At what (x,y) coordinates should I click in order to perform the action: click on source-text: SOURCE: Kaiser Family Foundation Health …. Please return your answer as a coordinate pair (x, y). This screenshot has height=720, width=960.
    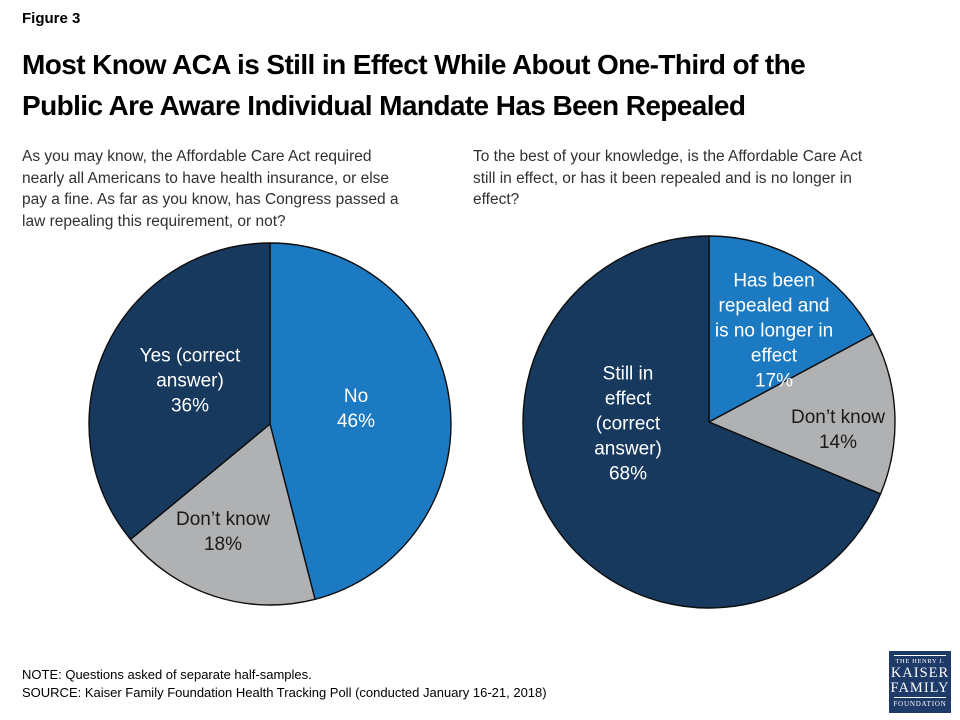
    Looking at the image, I should click on (284, 692).